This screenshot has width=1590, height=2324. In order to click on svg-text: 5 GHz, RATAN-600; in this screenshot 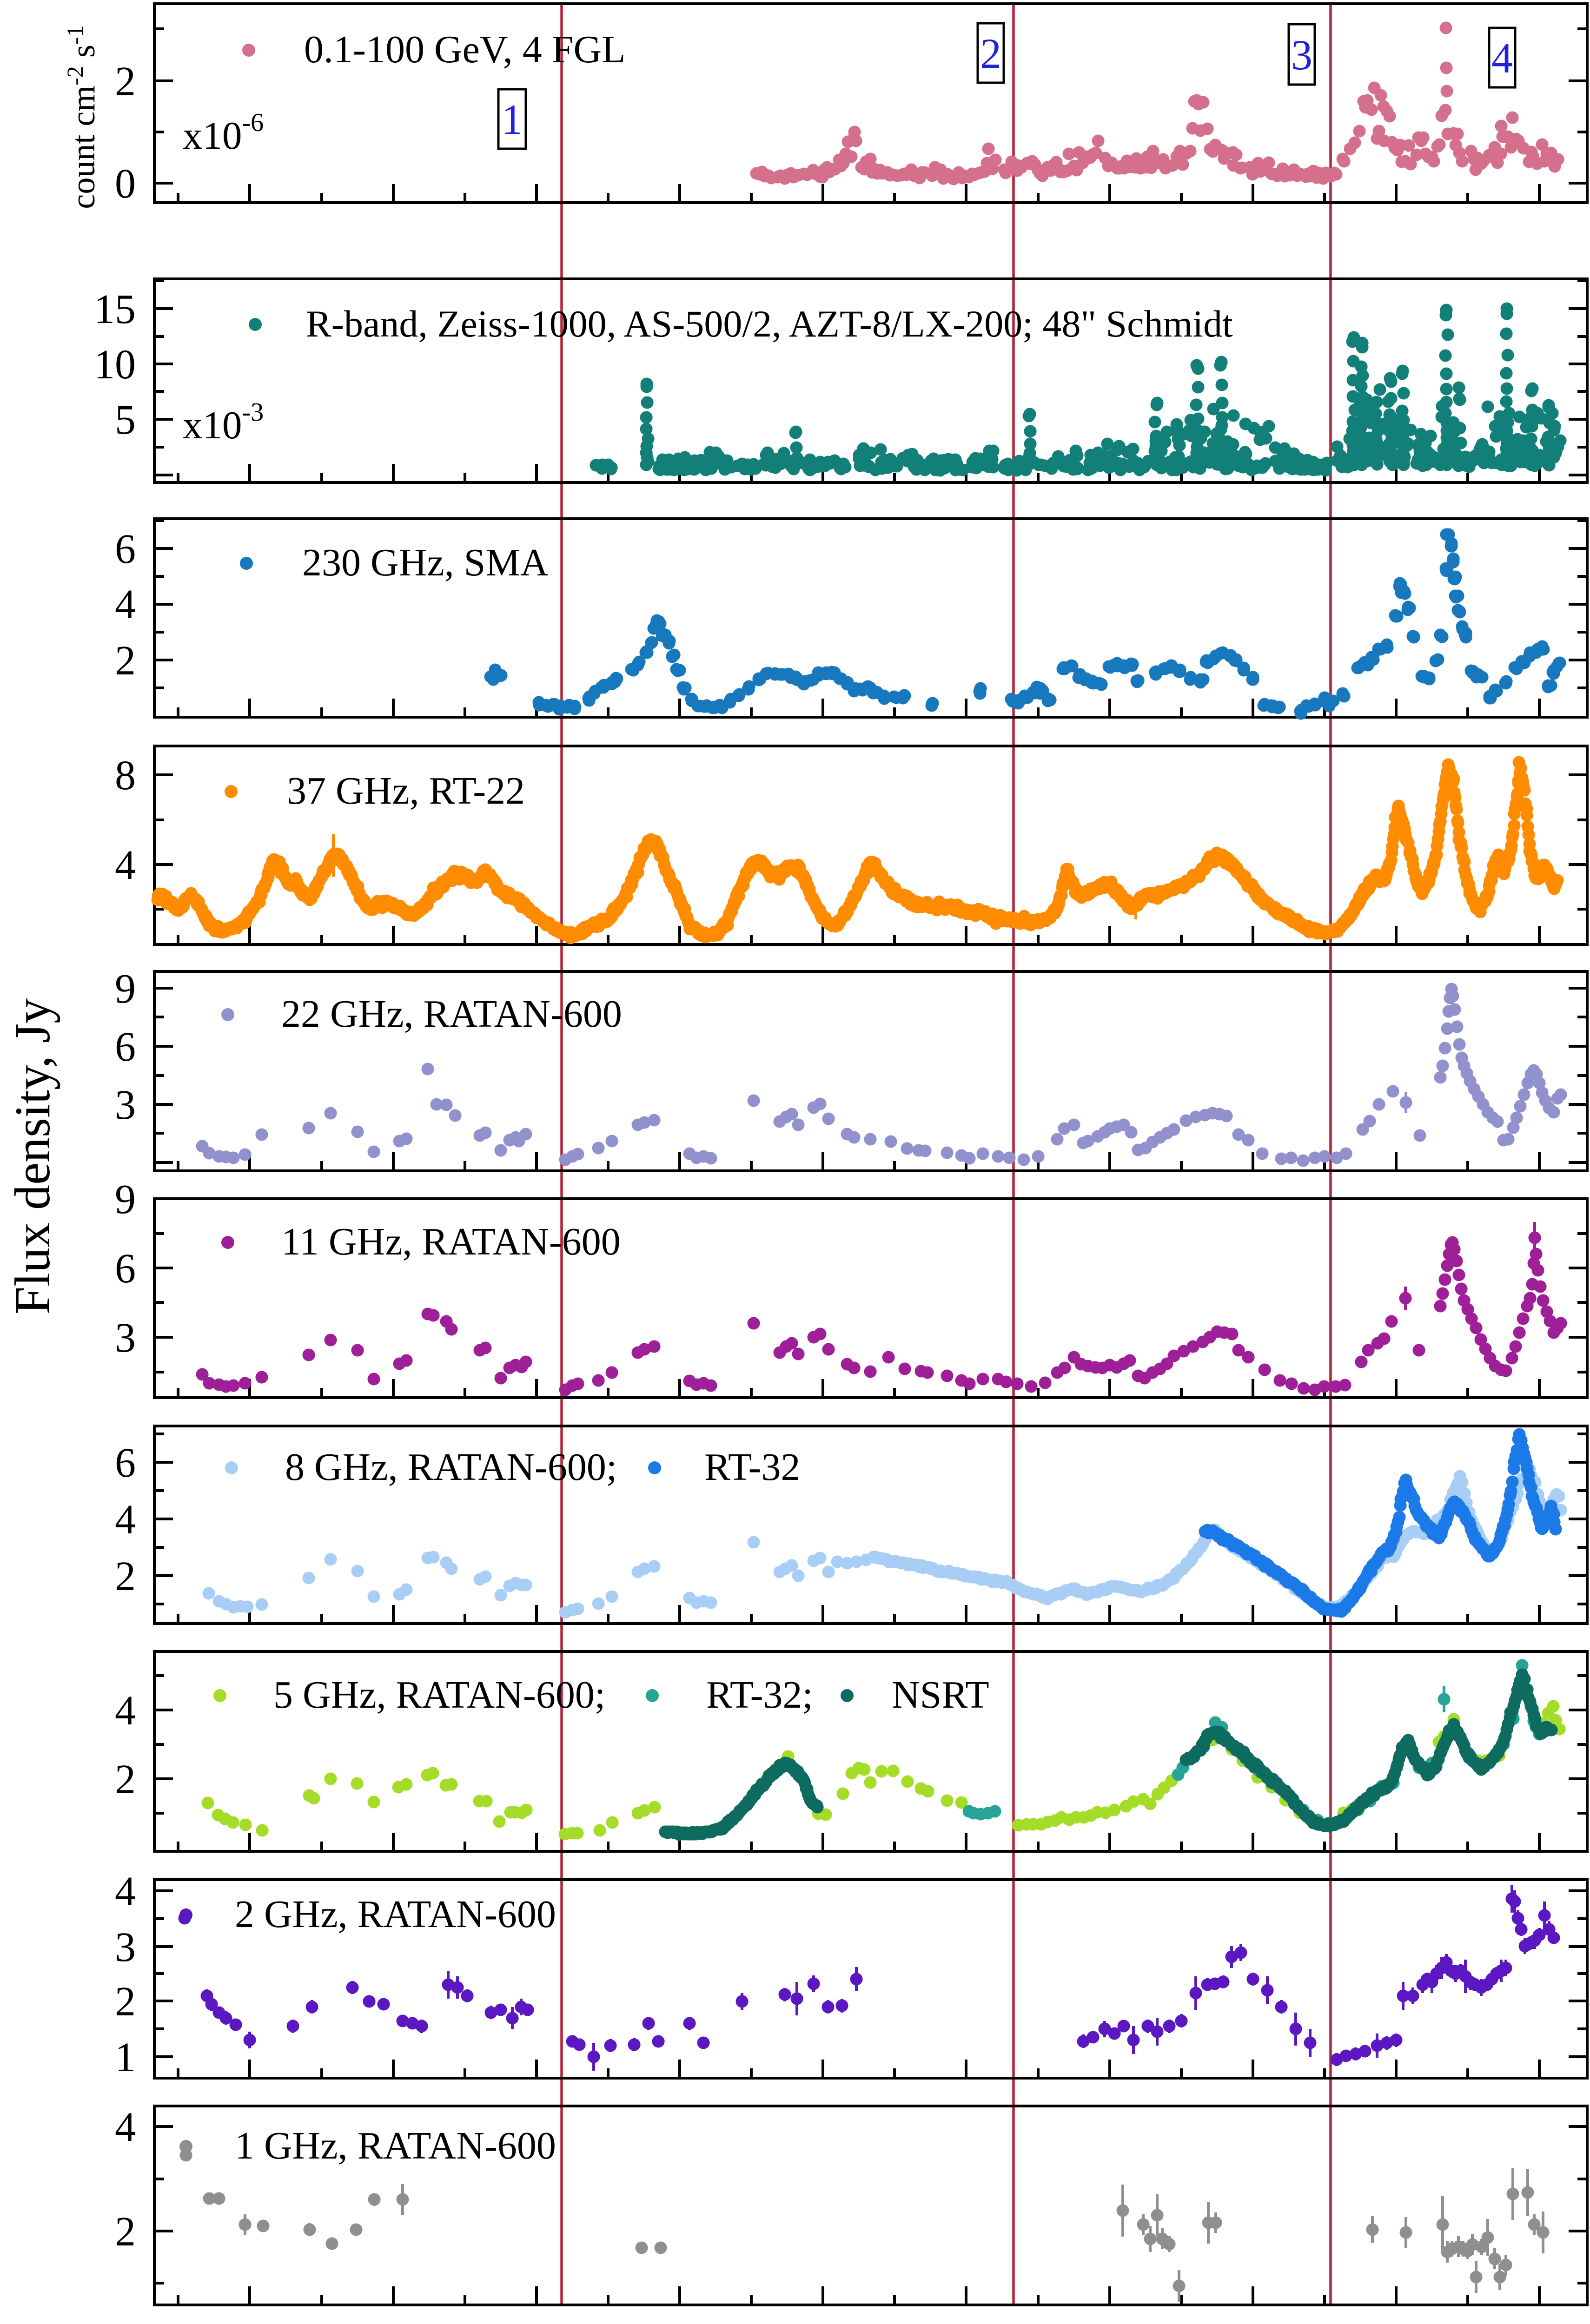, I will do `click(439, 1695)`.